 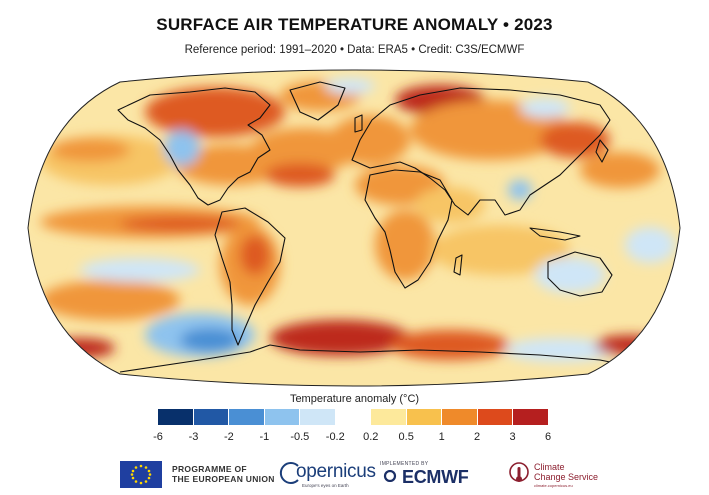 What do you see at coordinates (405, 245) in the screenshot?
I see `anomaly-africa` at bounding box center [405, 245].